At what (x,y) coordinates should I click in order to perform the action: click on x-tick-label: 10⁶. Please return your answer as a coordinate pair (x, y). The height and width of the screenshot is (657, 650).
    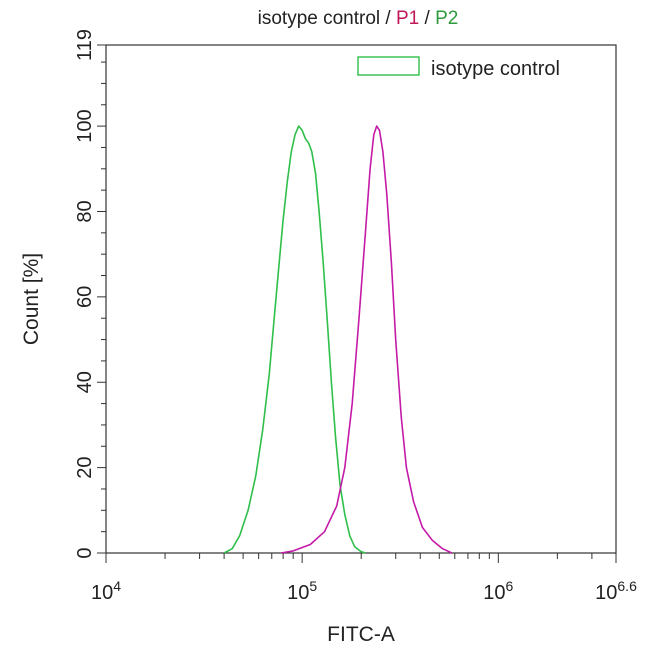
    Looking at the image, I should click on (498, 591).